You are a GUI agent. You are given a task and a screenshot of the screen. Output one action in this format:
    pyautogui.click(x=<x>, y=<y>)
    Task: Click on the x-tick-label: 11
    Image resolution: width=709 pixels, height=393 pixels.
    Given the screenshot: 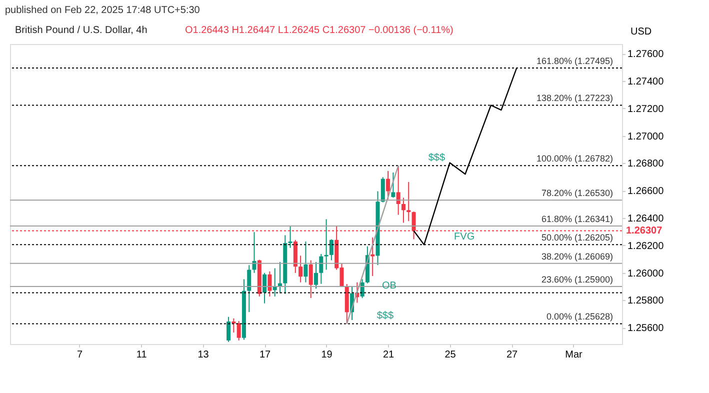 What is the action you would take?
    pyautogui.click(x=142, y=355)
    